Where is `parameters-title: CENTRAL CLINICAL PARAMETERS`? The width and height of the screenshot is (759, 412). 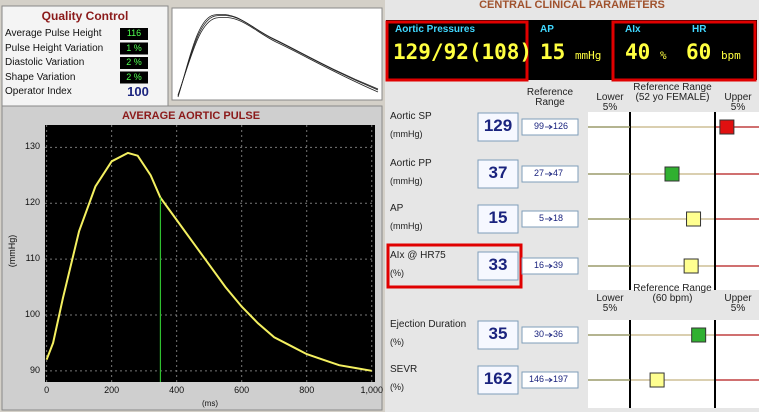 parameters-title: CENTRAL CLINICAL PARAMETERS is located at coordinates (572, 5).